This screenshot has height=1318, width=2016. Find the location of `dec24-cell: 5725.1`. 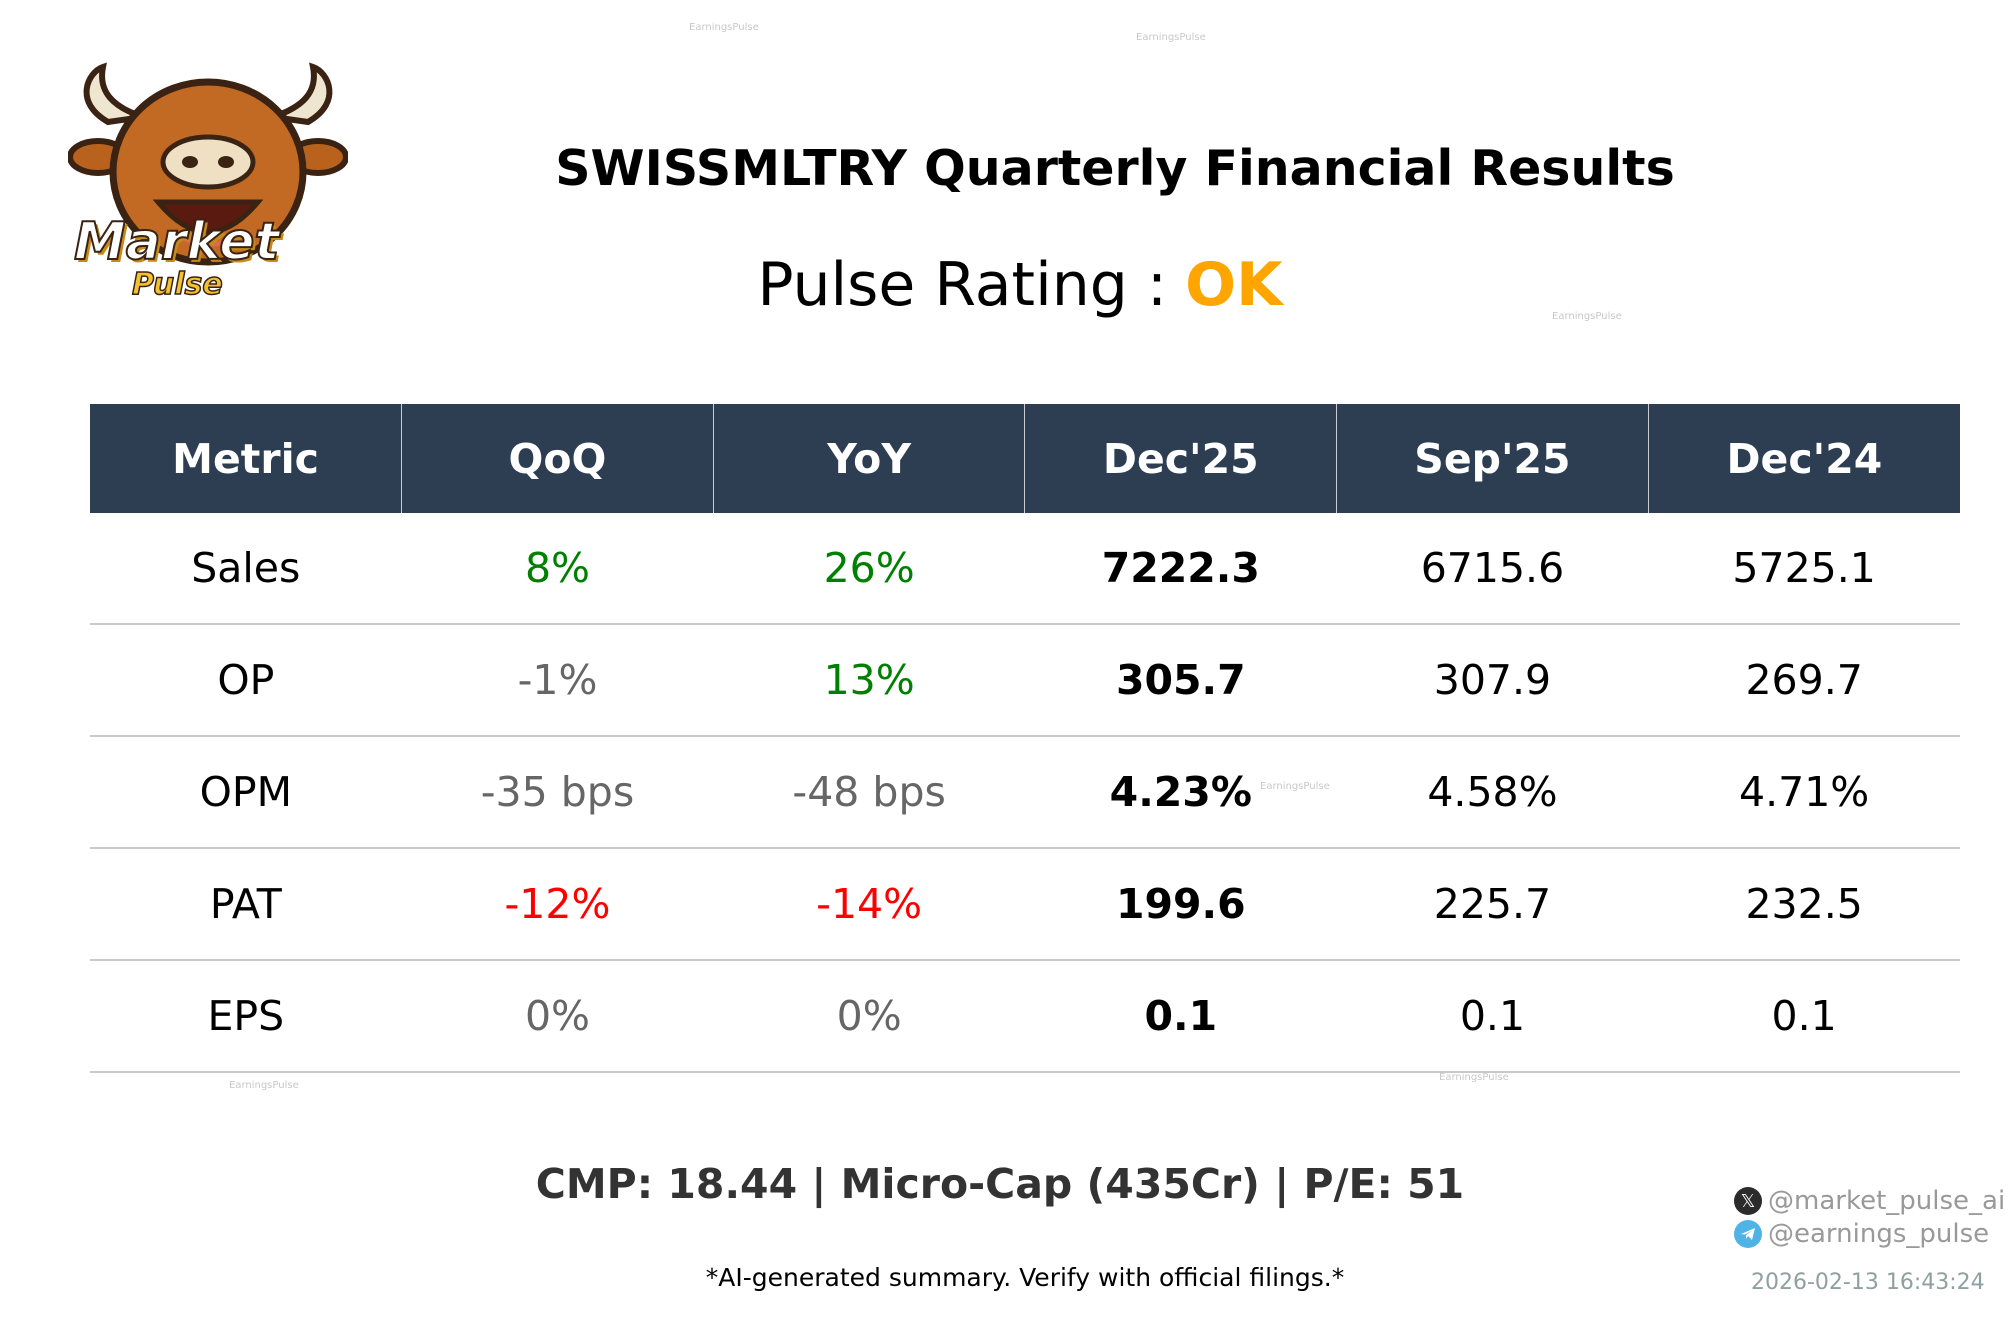

dec24-cell: 5725.1 is located at coordinates (1804, 569).